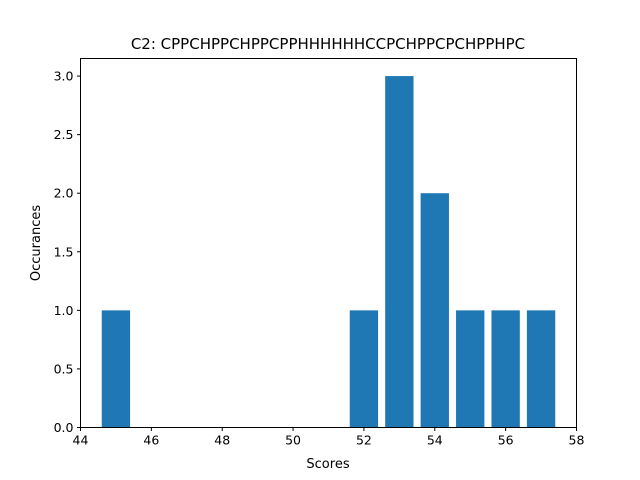 Image resolution: width=640 pixels, height=480 pixels. I want to click on y-tick-label: 2.5, so click(64, 134).